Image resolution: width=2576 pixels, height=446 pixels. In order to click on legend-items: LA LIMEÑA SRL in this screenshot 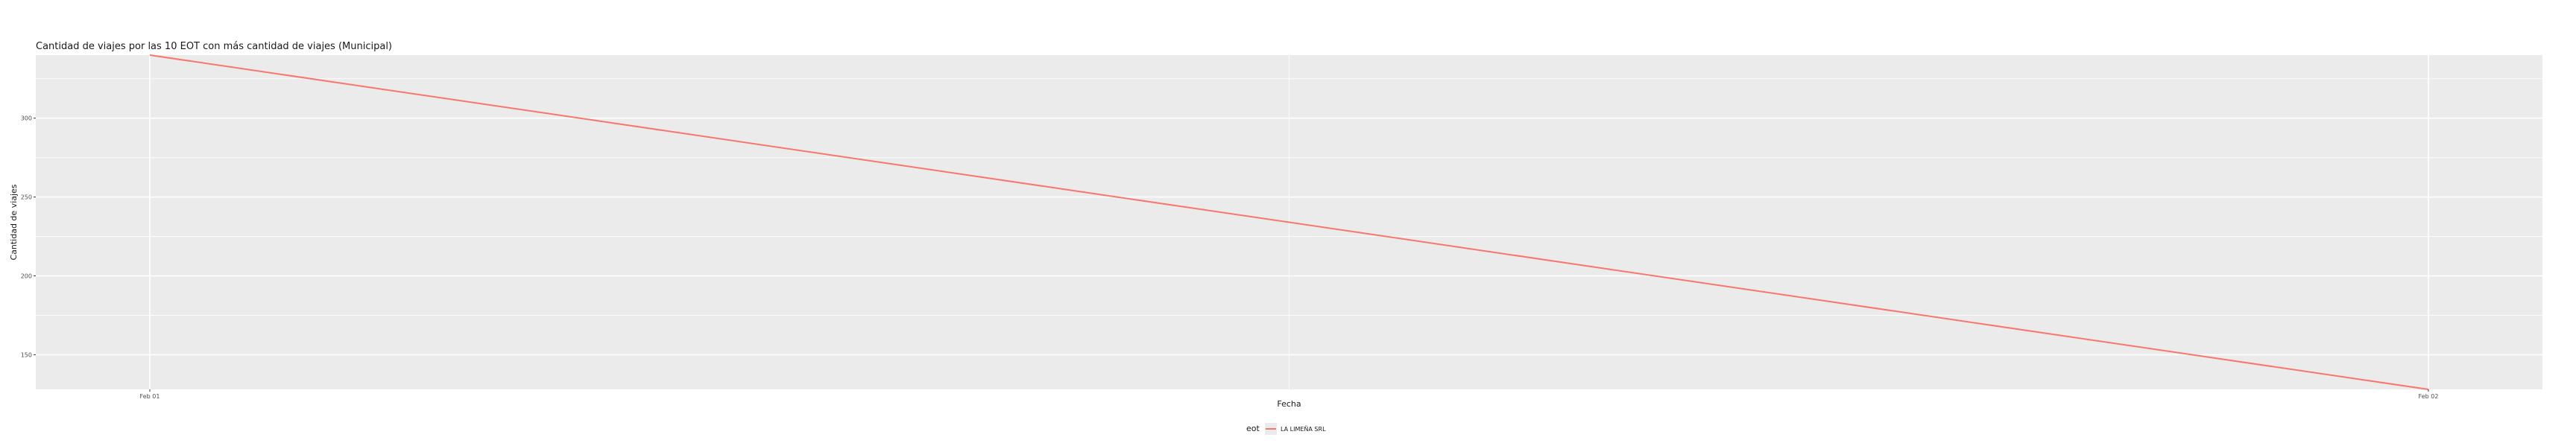, I will do `click(1295, 429)`.